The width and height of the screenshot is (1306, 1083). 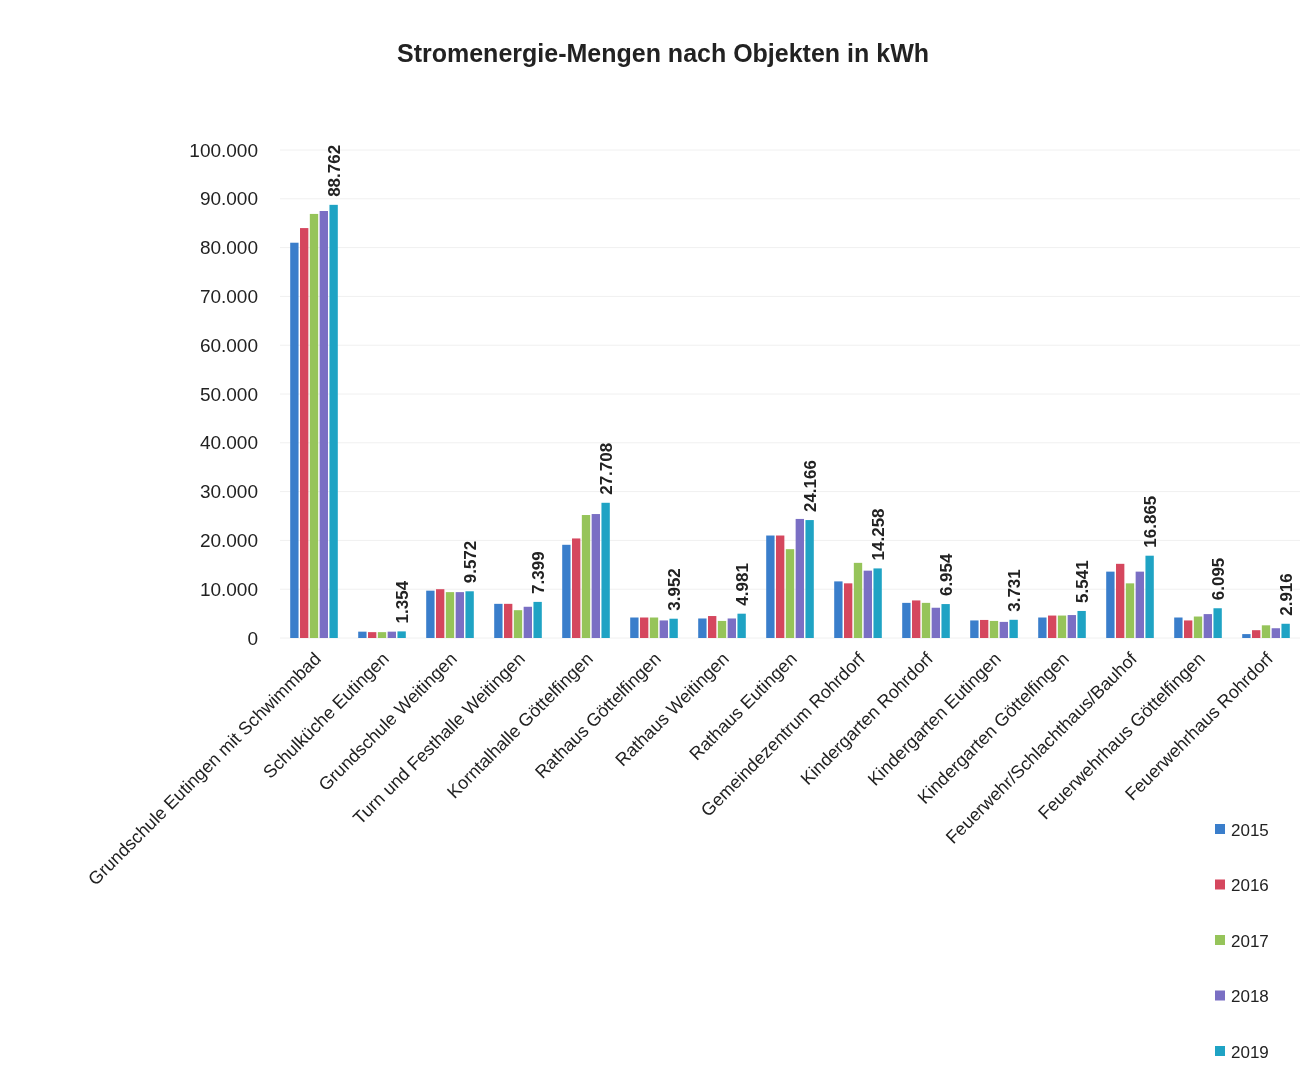 What do you see at coordinates (1218, 579) in the screenshot?
I see `data-label: 6.095` at bounding box center [1218, 579].